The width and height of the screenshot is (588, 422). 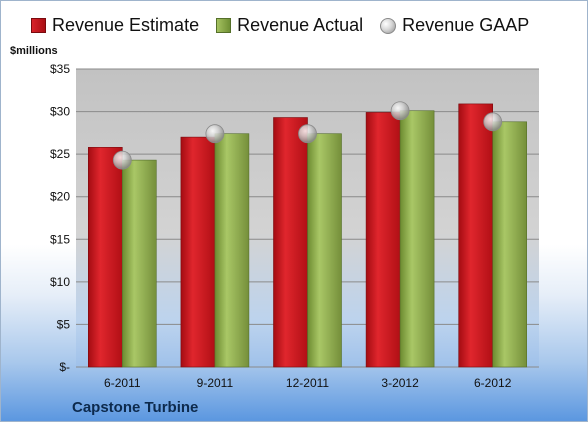 I want to click on legend-swatch-revenue-estimate, so click(x=38, y=25).